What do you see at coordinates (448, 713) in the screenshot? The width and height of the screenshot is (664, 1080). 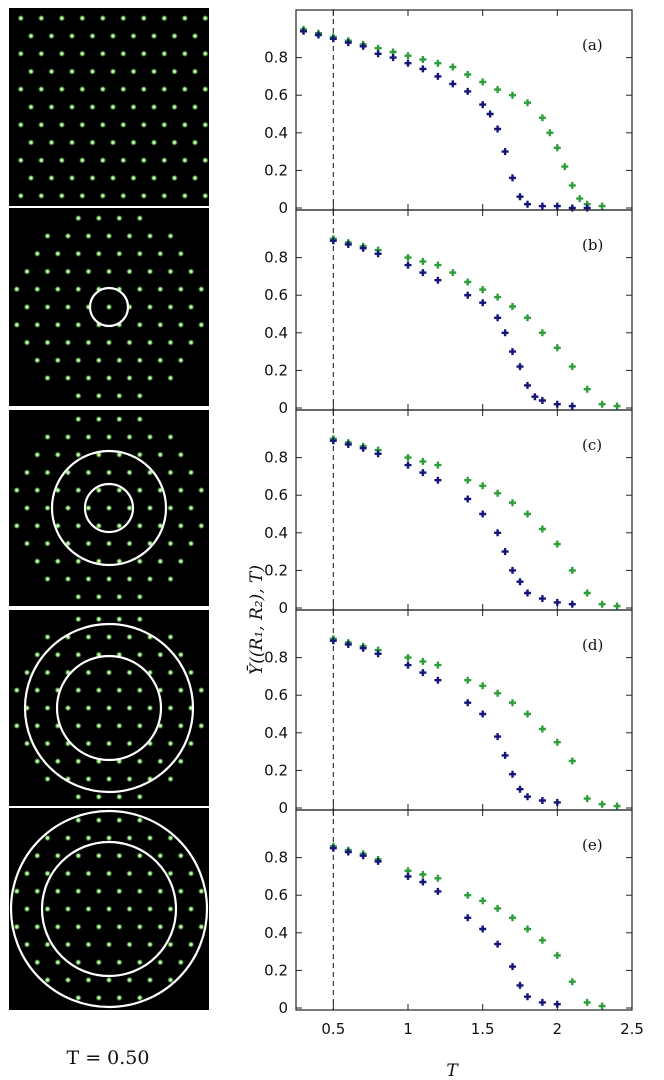 I see `plot-panel: 0 0.2 0.4 0.6 0.8 (d)` at bounding box center [448, 713].